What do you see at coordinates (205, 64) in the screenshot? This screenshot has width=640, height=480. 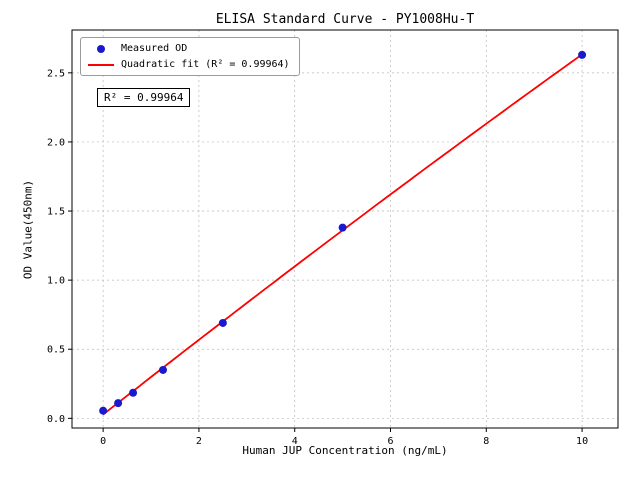 I see `legend-label: Quadratic fit (R² = 0.99964)` at bounding box center [205, 64].